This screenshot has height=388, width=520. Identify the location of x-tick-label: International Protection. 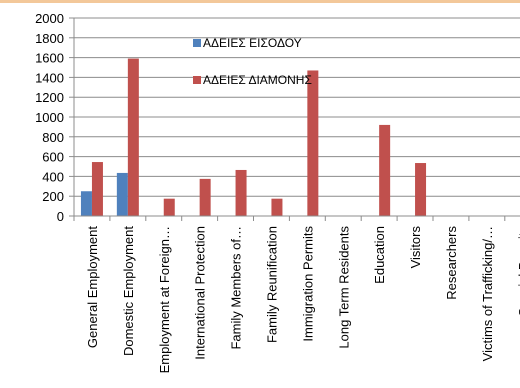
(200, 293).